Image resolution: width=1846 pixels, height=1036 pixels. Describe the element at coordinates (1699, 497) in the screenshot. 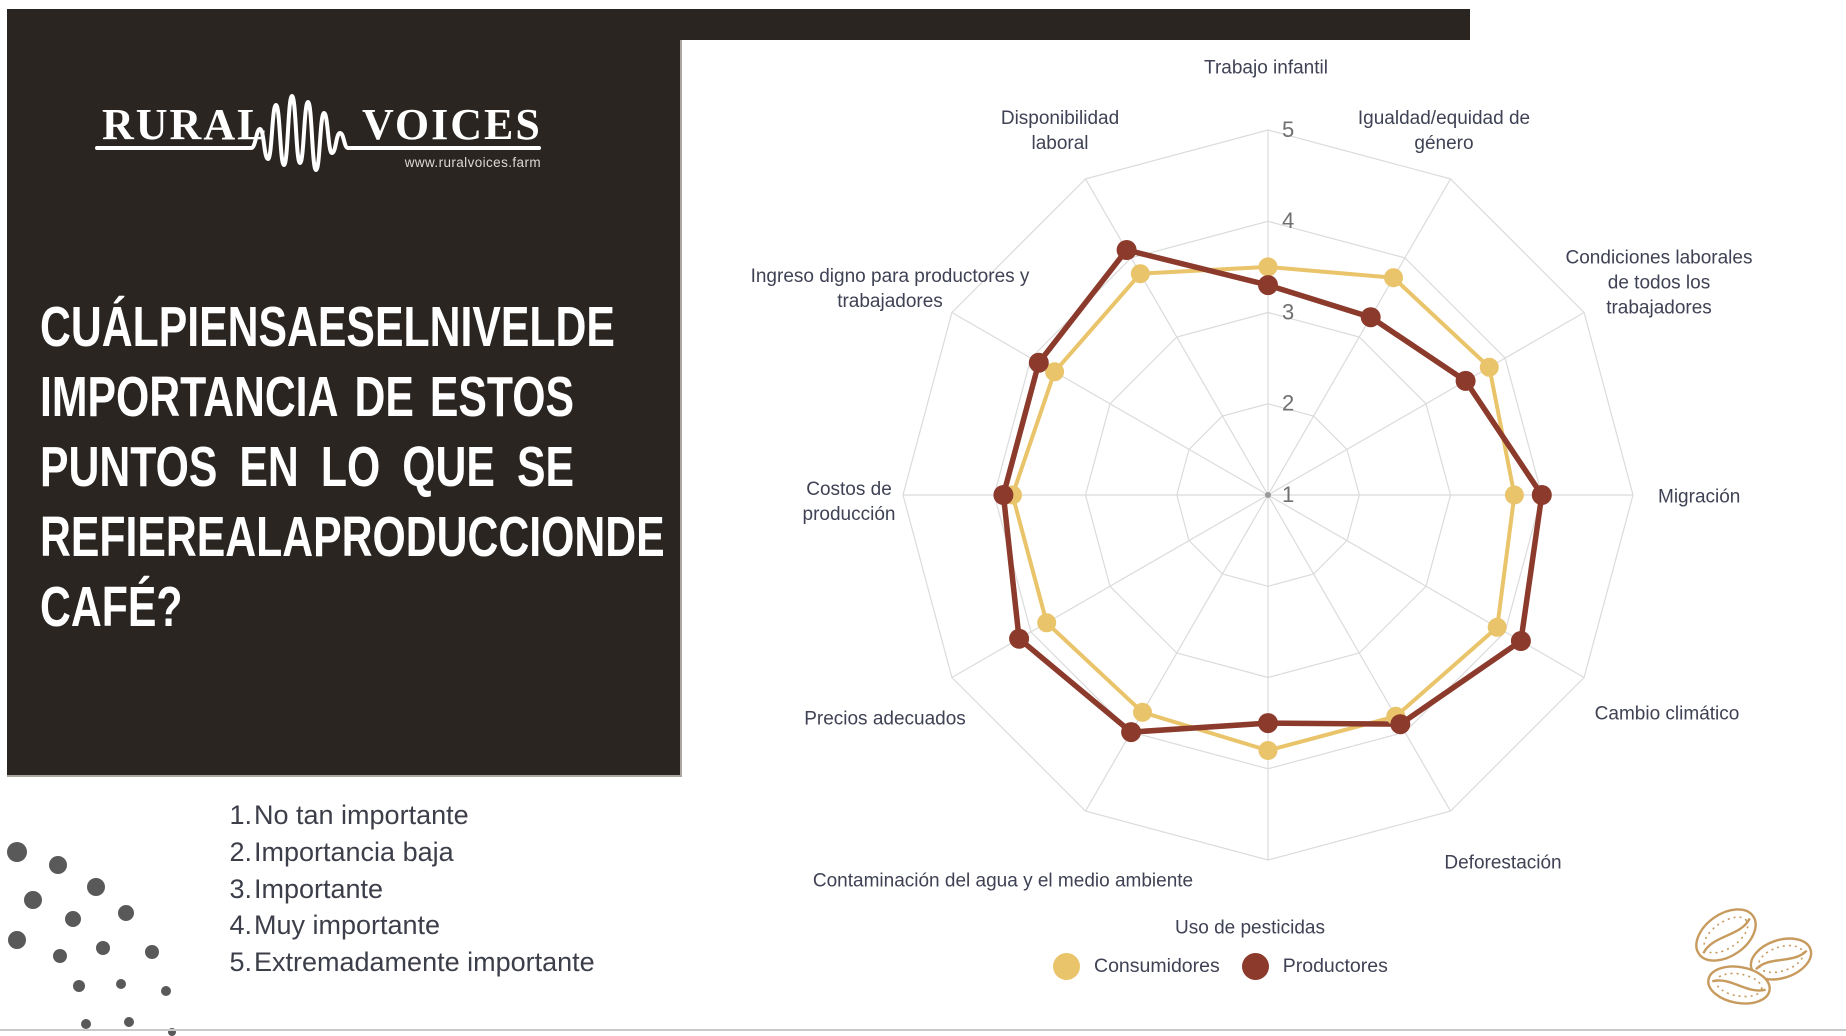

I see `axis-label-3: Migración` at that location.